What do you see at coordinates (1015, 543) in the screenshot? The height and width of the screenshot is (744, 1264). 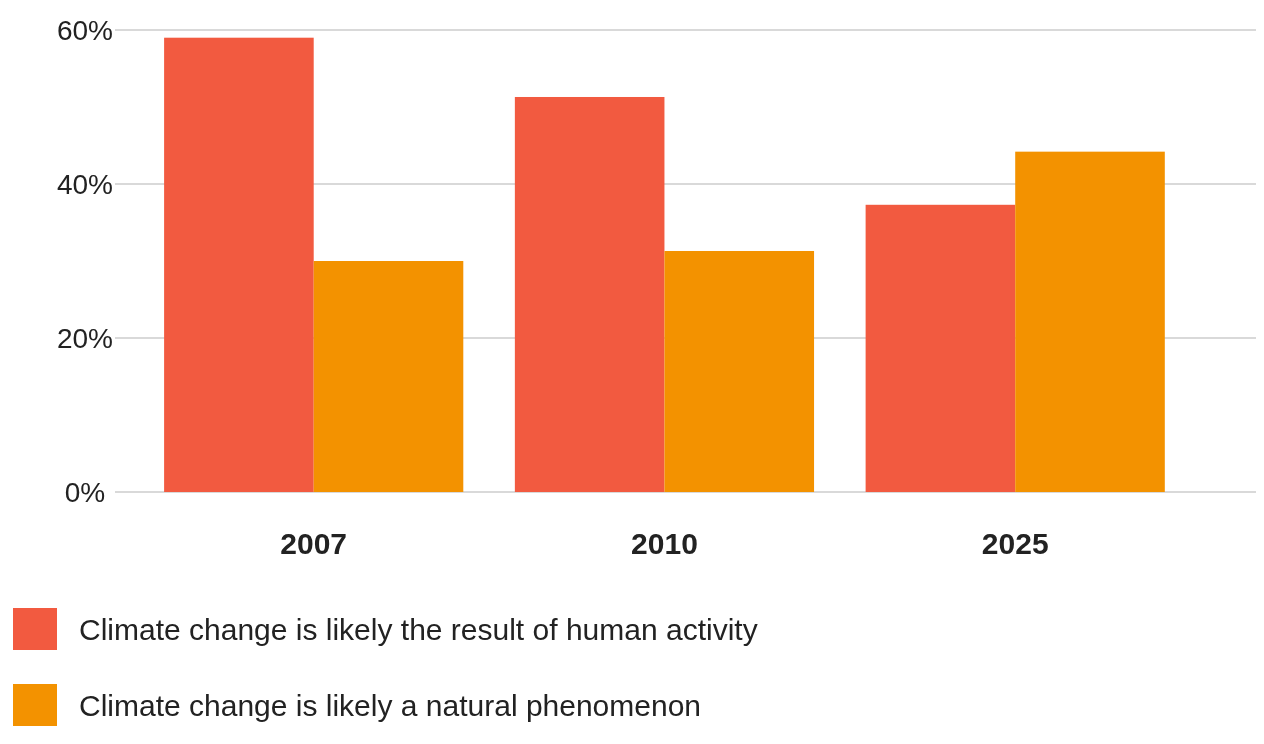 I see `x-tick-label: 2025` at bounding box center [1015, 543].